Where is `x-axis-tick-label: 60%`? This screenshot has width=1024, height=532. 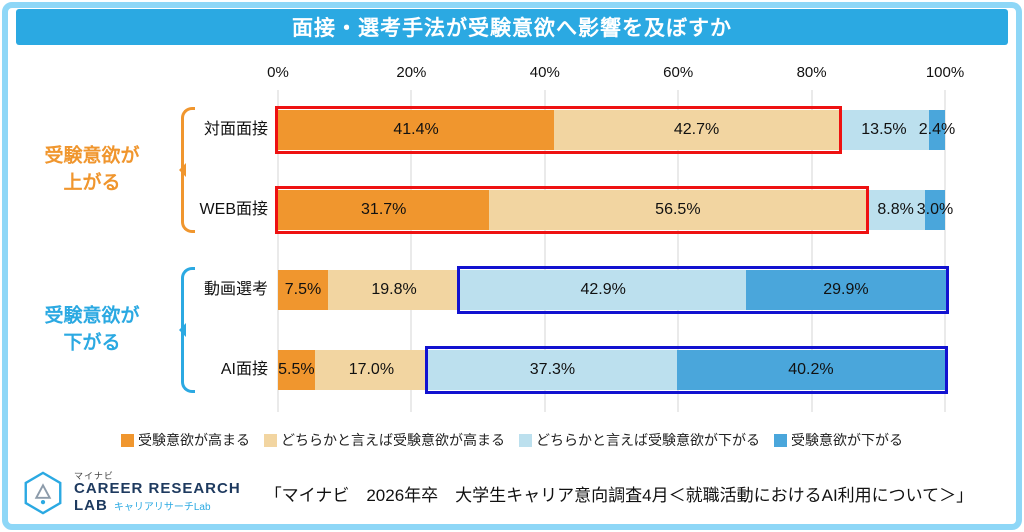 x-axis-tick-label: 60% is located at coordinates (678, 72).